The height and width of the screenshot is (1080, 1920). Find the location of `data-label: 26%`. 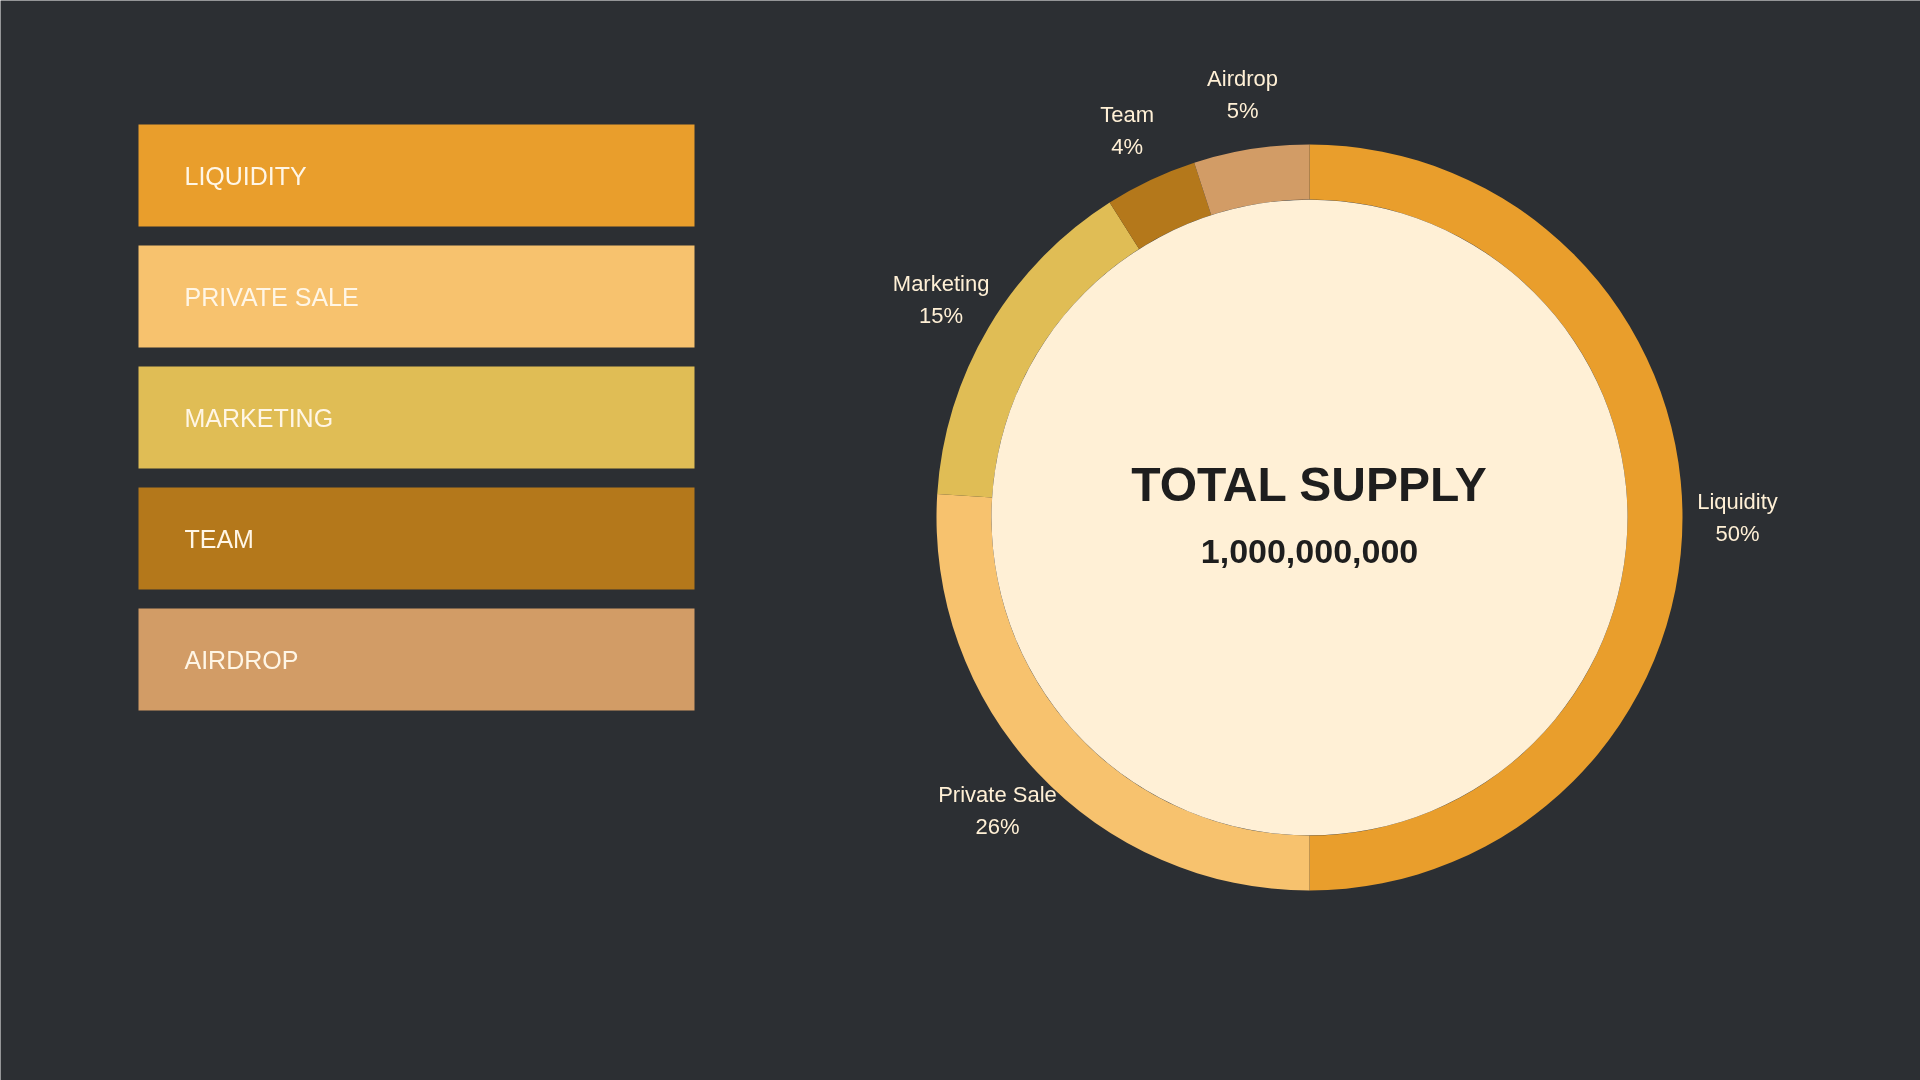

data-label: 26% is located at coordinates (997, 826).